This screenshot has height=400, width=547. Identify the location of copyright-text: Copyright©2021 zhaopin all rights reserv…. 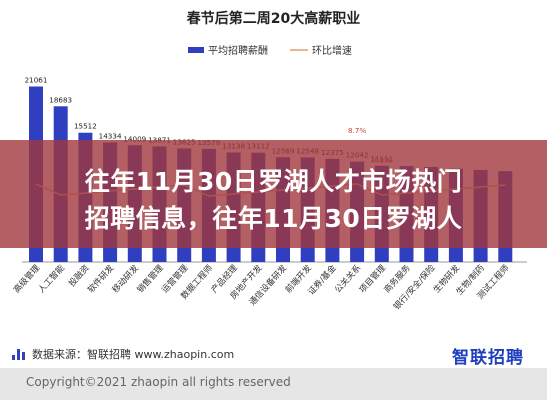
(158, 382).